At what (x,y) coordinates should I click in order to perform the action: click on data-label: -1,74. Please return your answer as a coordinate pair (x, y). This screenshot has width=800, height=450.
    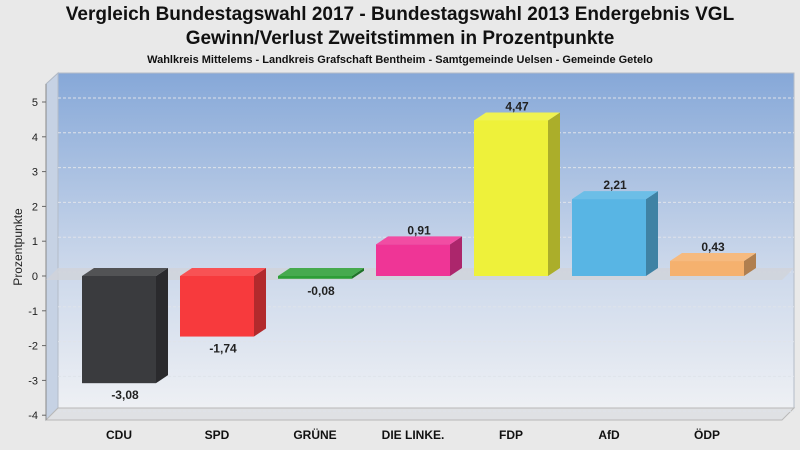
    Looking at the image, I should click on (223, 349).